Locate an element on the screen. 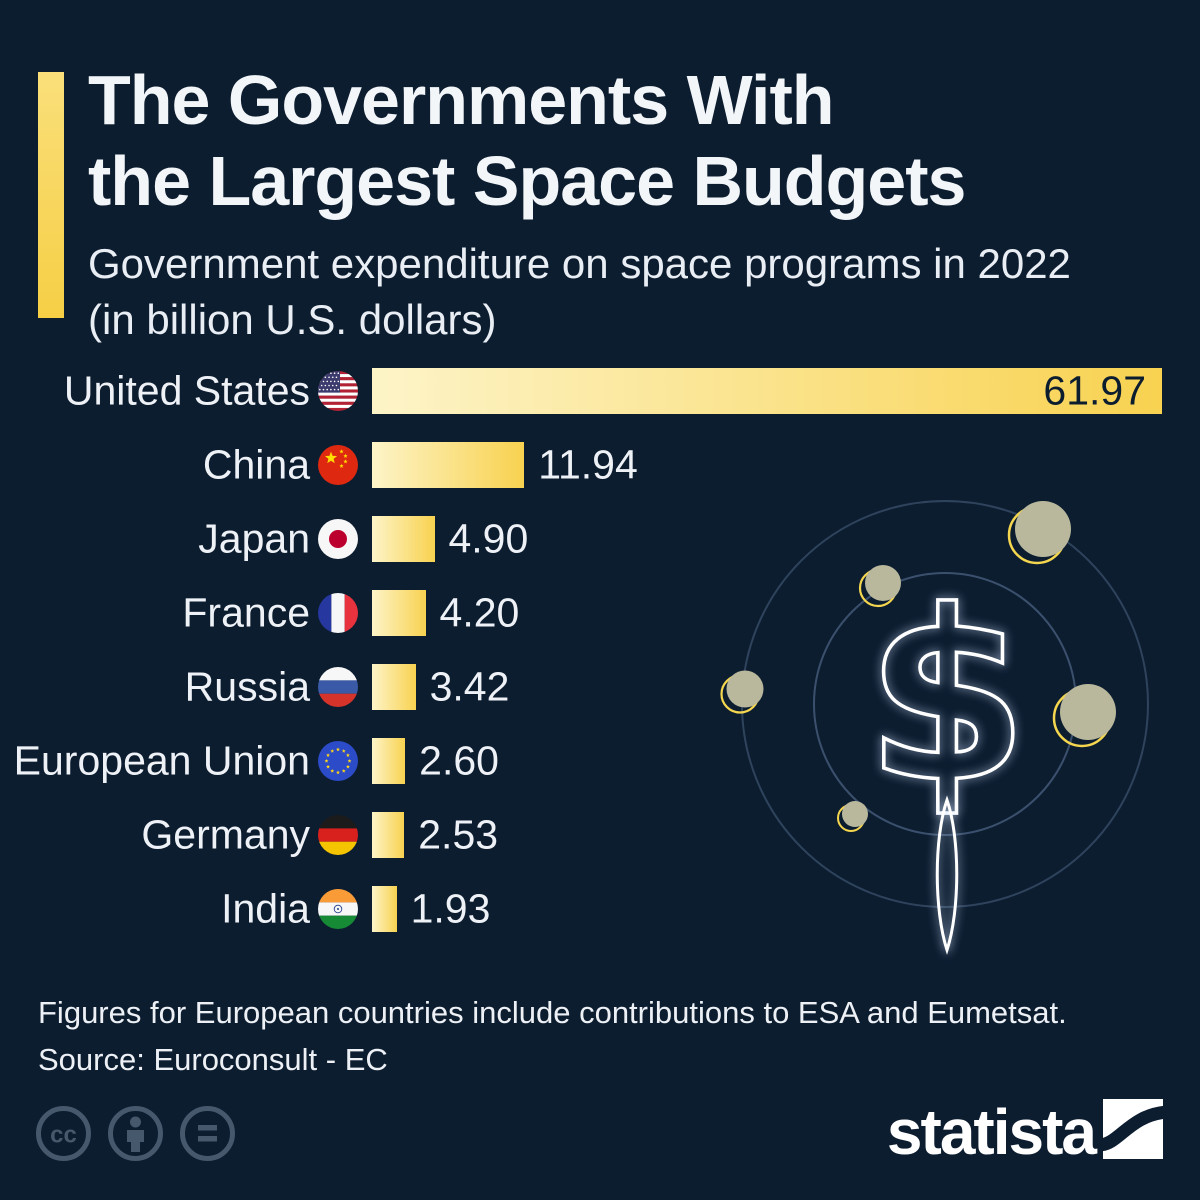  attribution-icon is located at coordinates (135, 1133).